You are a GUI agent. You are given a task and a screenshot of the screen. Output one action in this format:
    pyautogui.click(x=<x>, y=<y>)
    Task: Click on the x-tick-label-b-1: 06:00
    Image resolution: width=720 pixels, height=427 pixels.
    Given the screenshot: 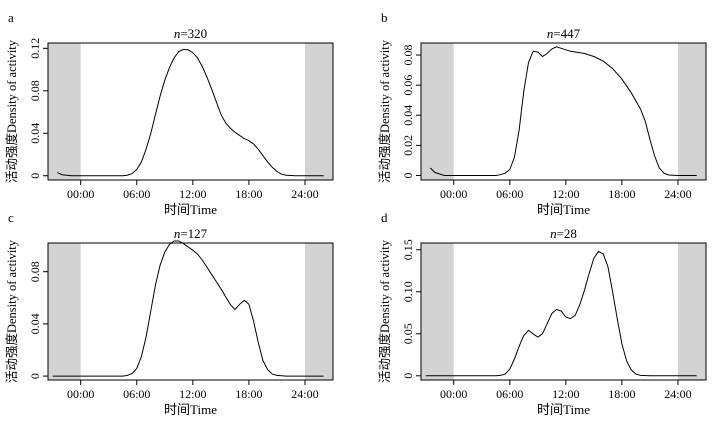 What is the action you would take?
    pyautogui.click(x=509, y=194)
    